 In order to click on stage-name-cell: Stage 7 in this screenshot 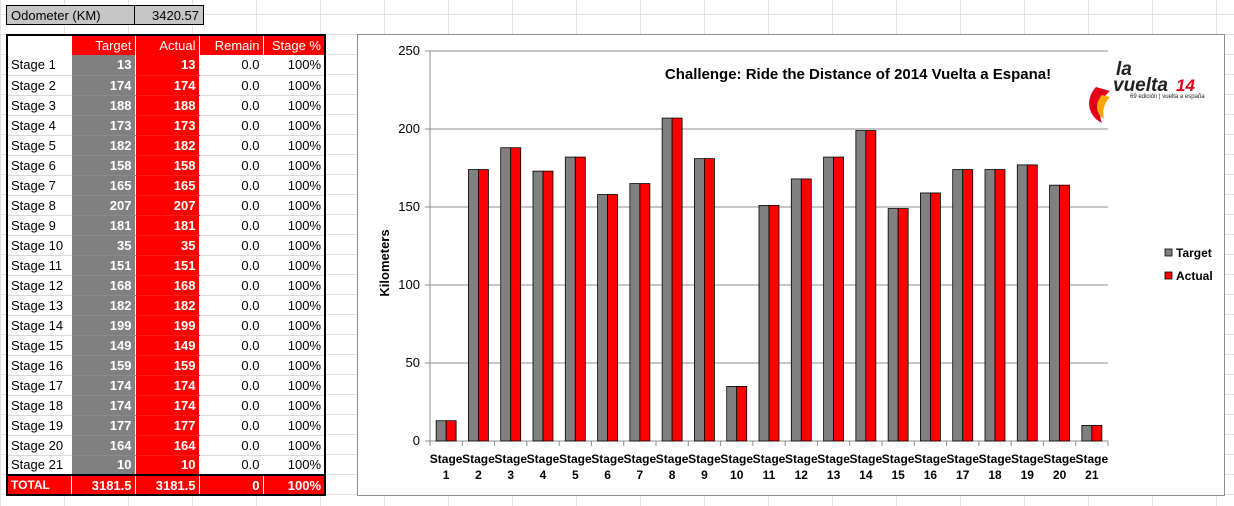, I will do `click(39, 185)`.